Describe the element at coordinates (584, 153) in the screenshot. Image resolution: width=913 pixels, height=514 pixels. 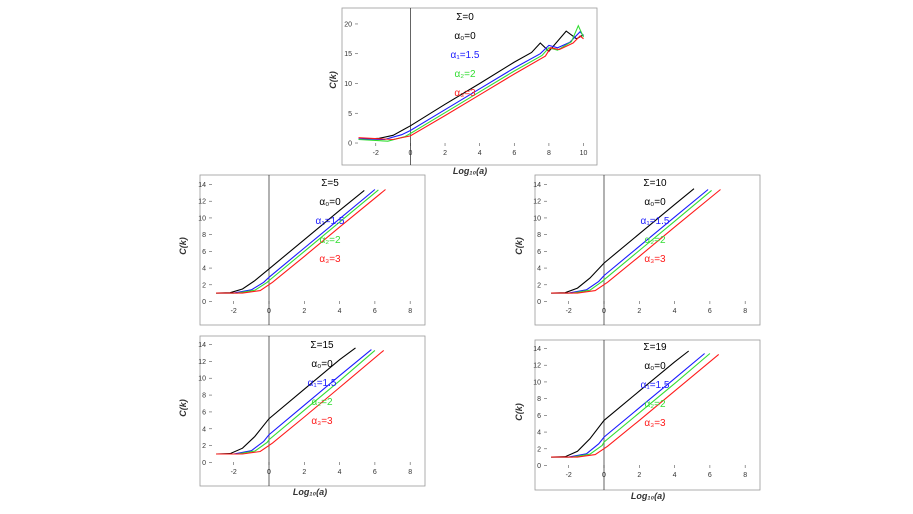
I see `x-tick-label: 10` at that location.